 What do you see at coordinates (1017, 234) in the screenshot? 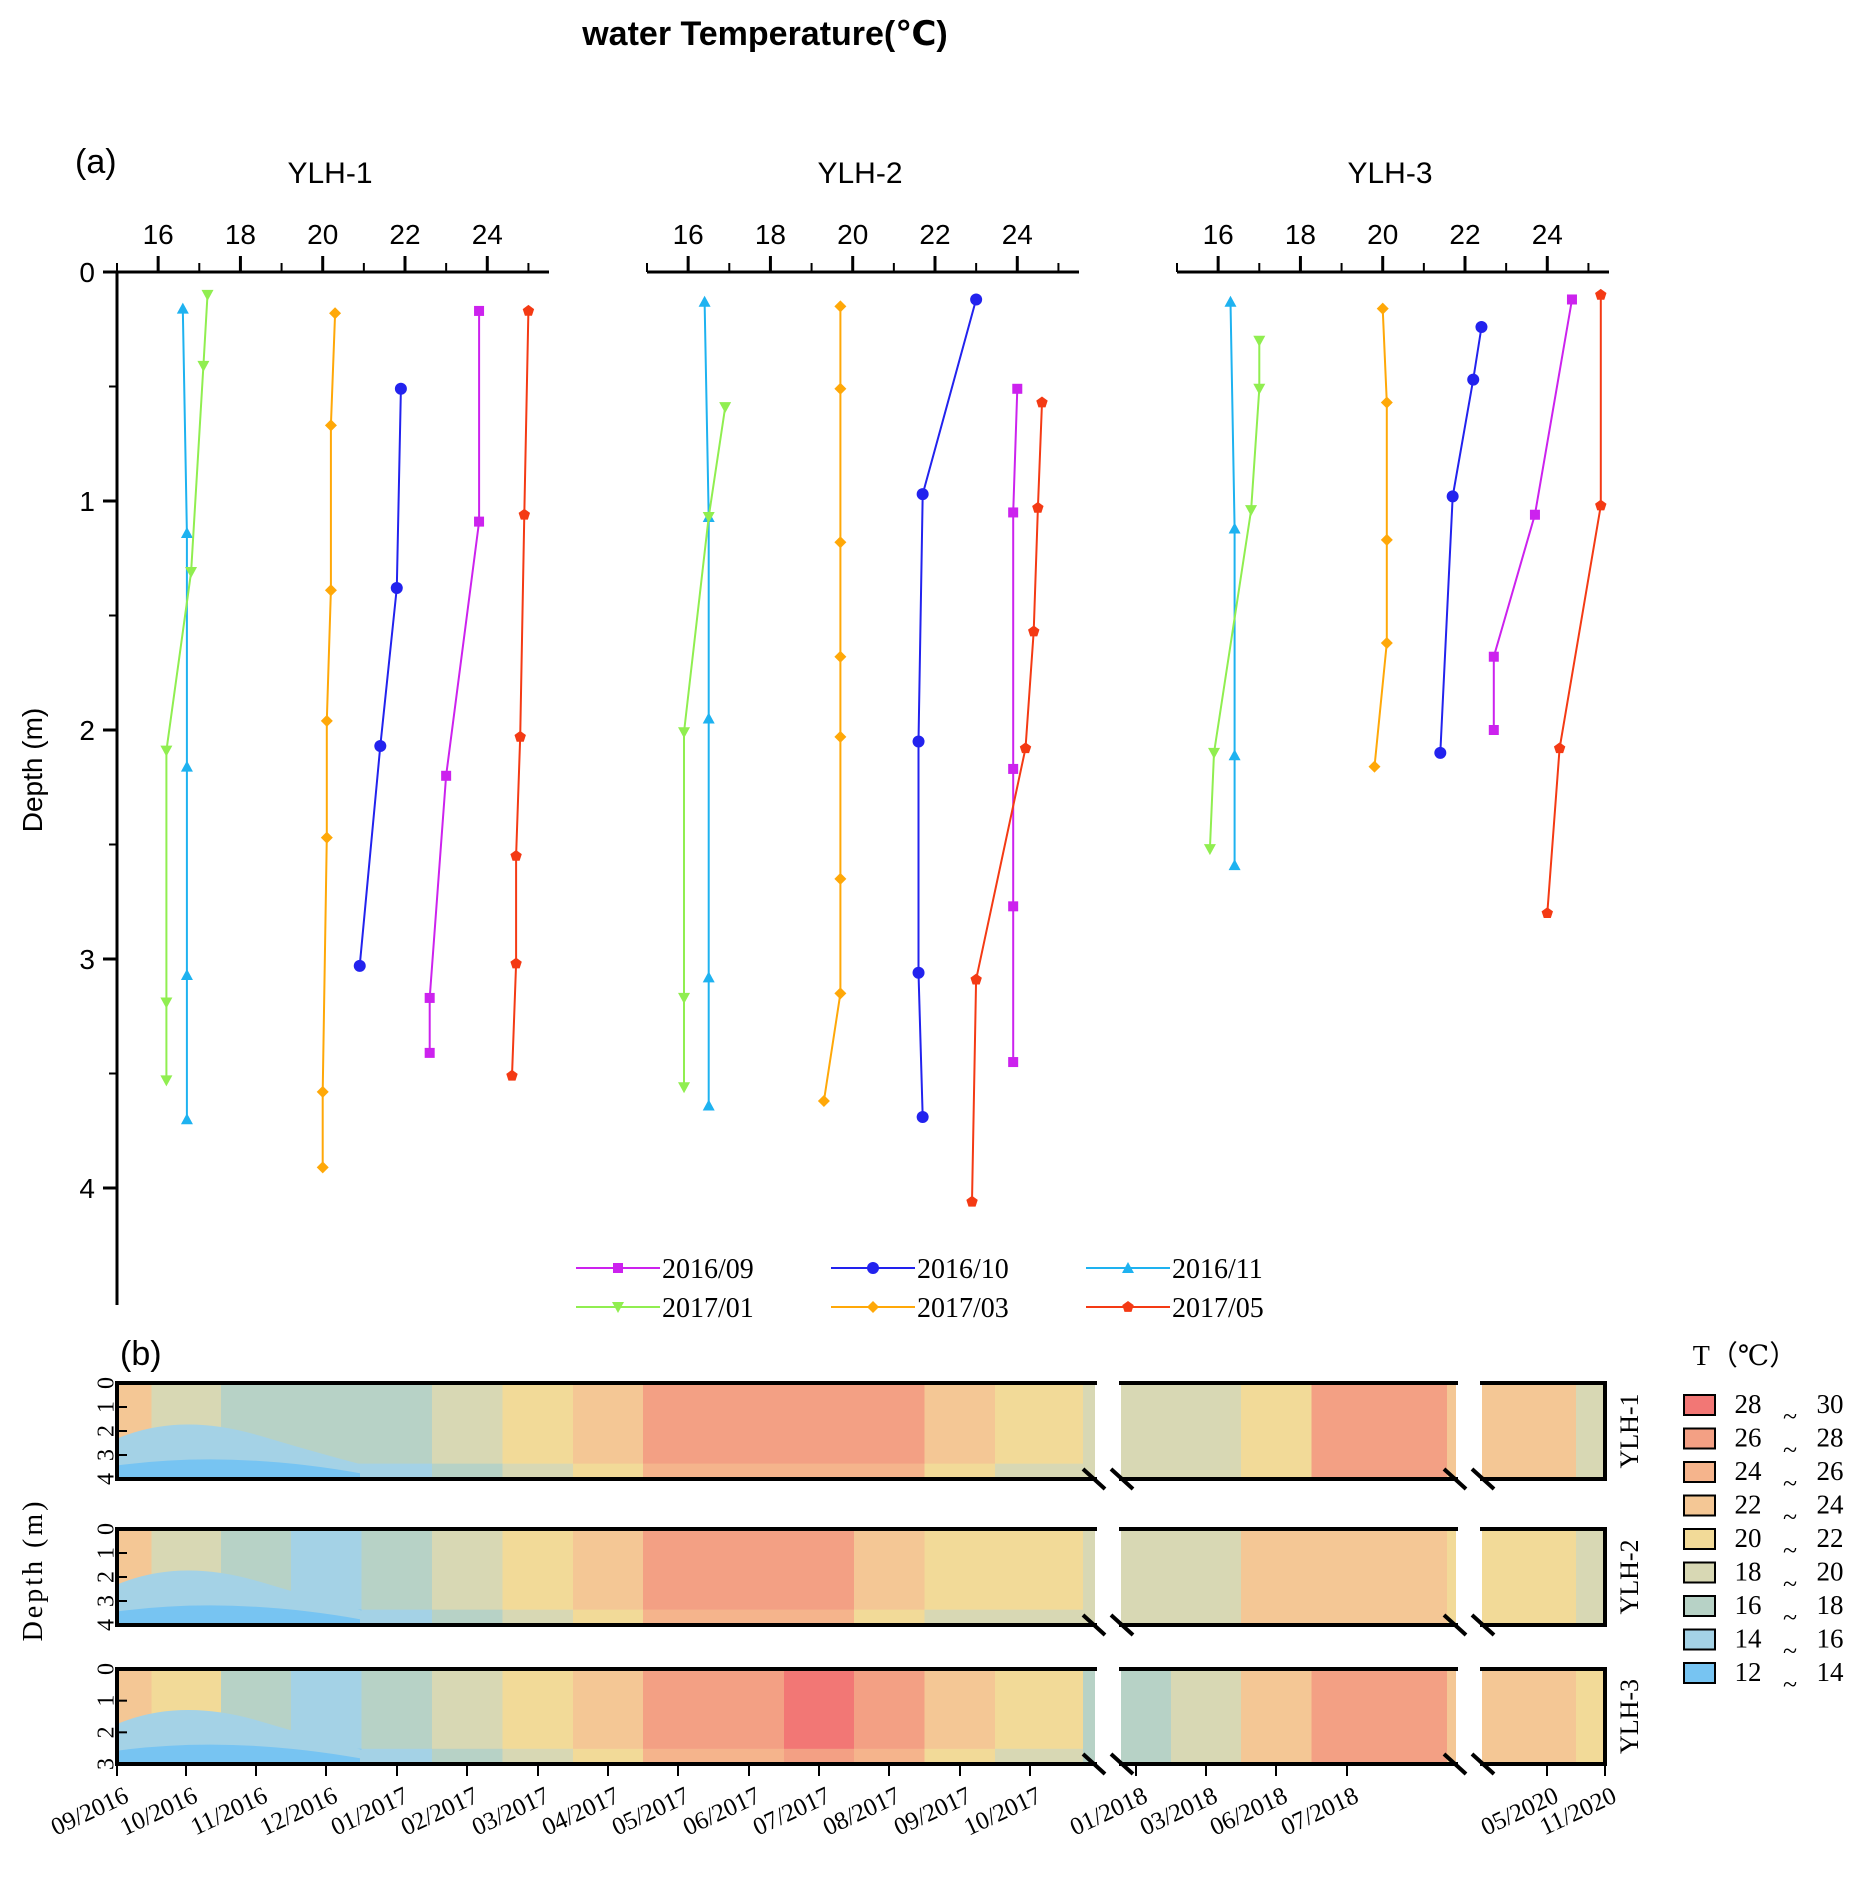
I see `temperature-tick-label: 24` at bounding box center [1017, 234].